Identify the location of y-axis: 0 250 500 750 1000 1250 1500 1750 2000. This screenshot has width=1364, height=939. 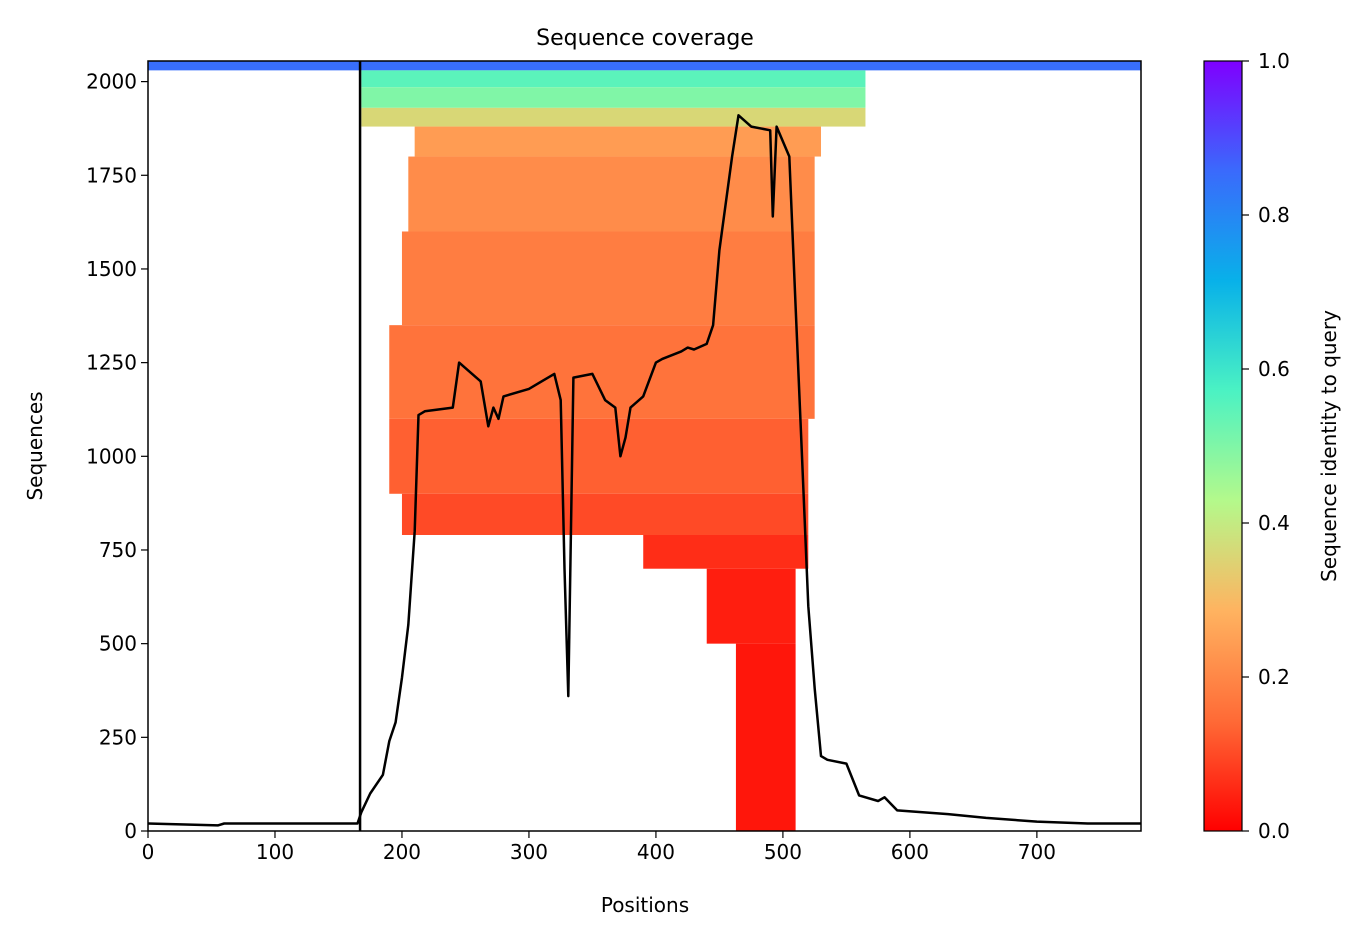
(117, 456).